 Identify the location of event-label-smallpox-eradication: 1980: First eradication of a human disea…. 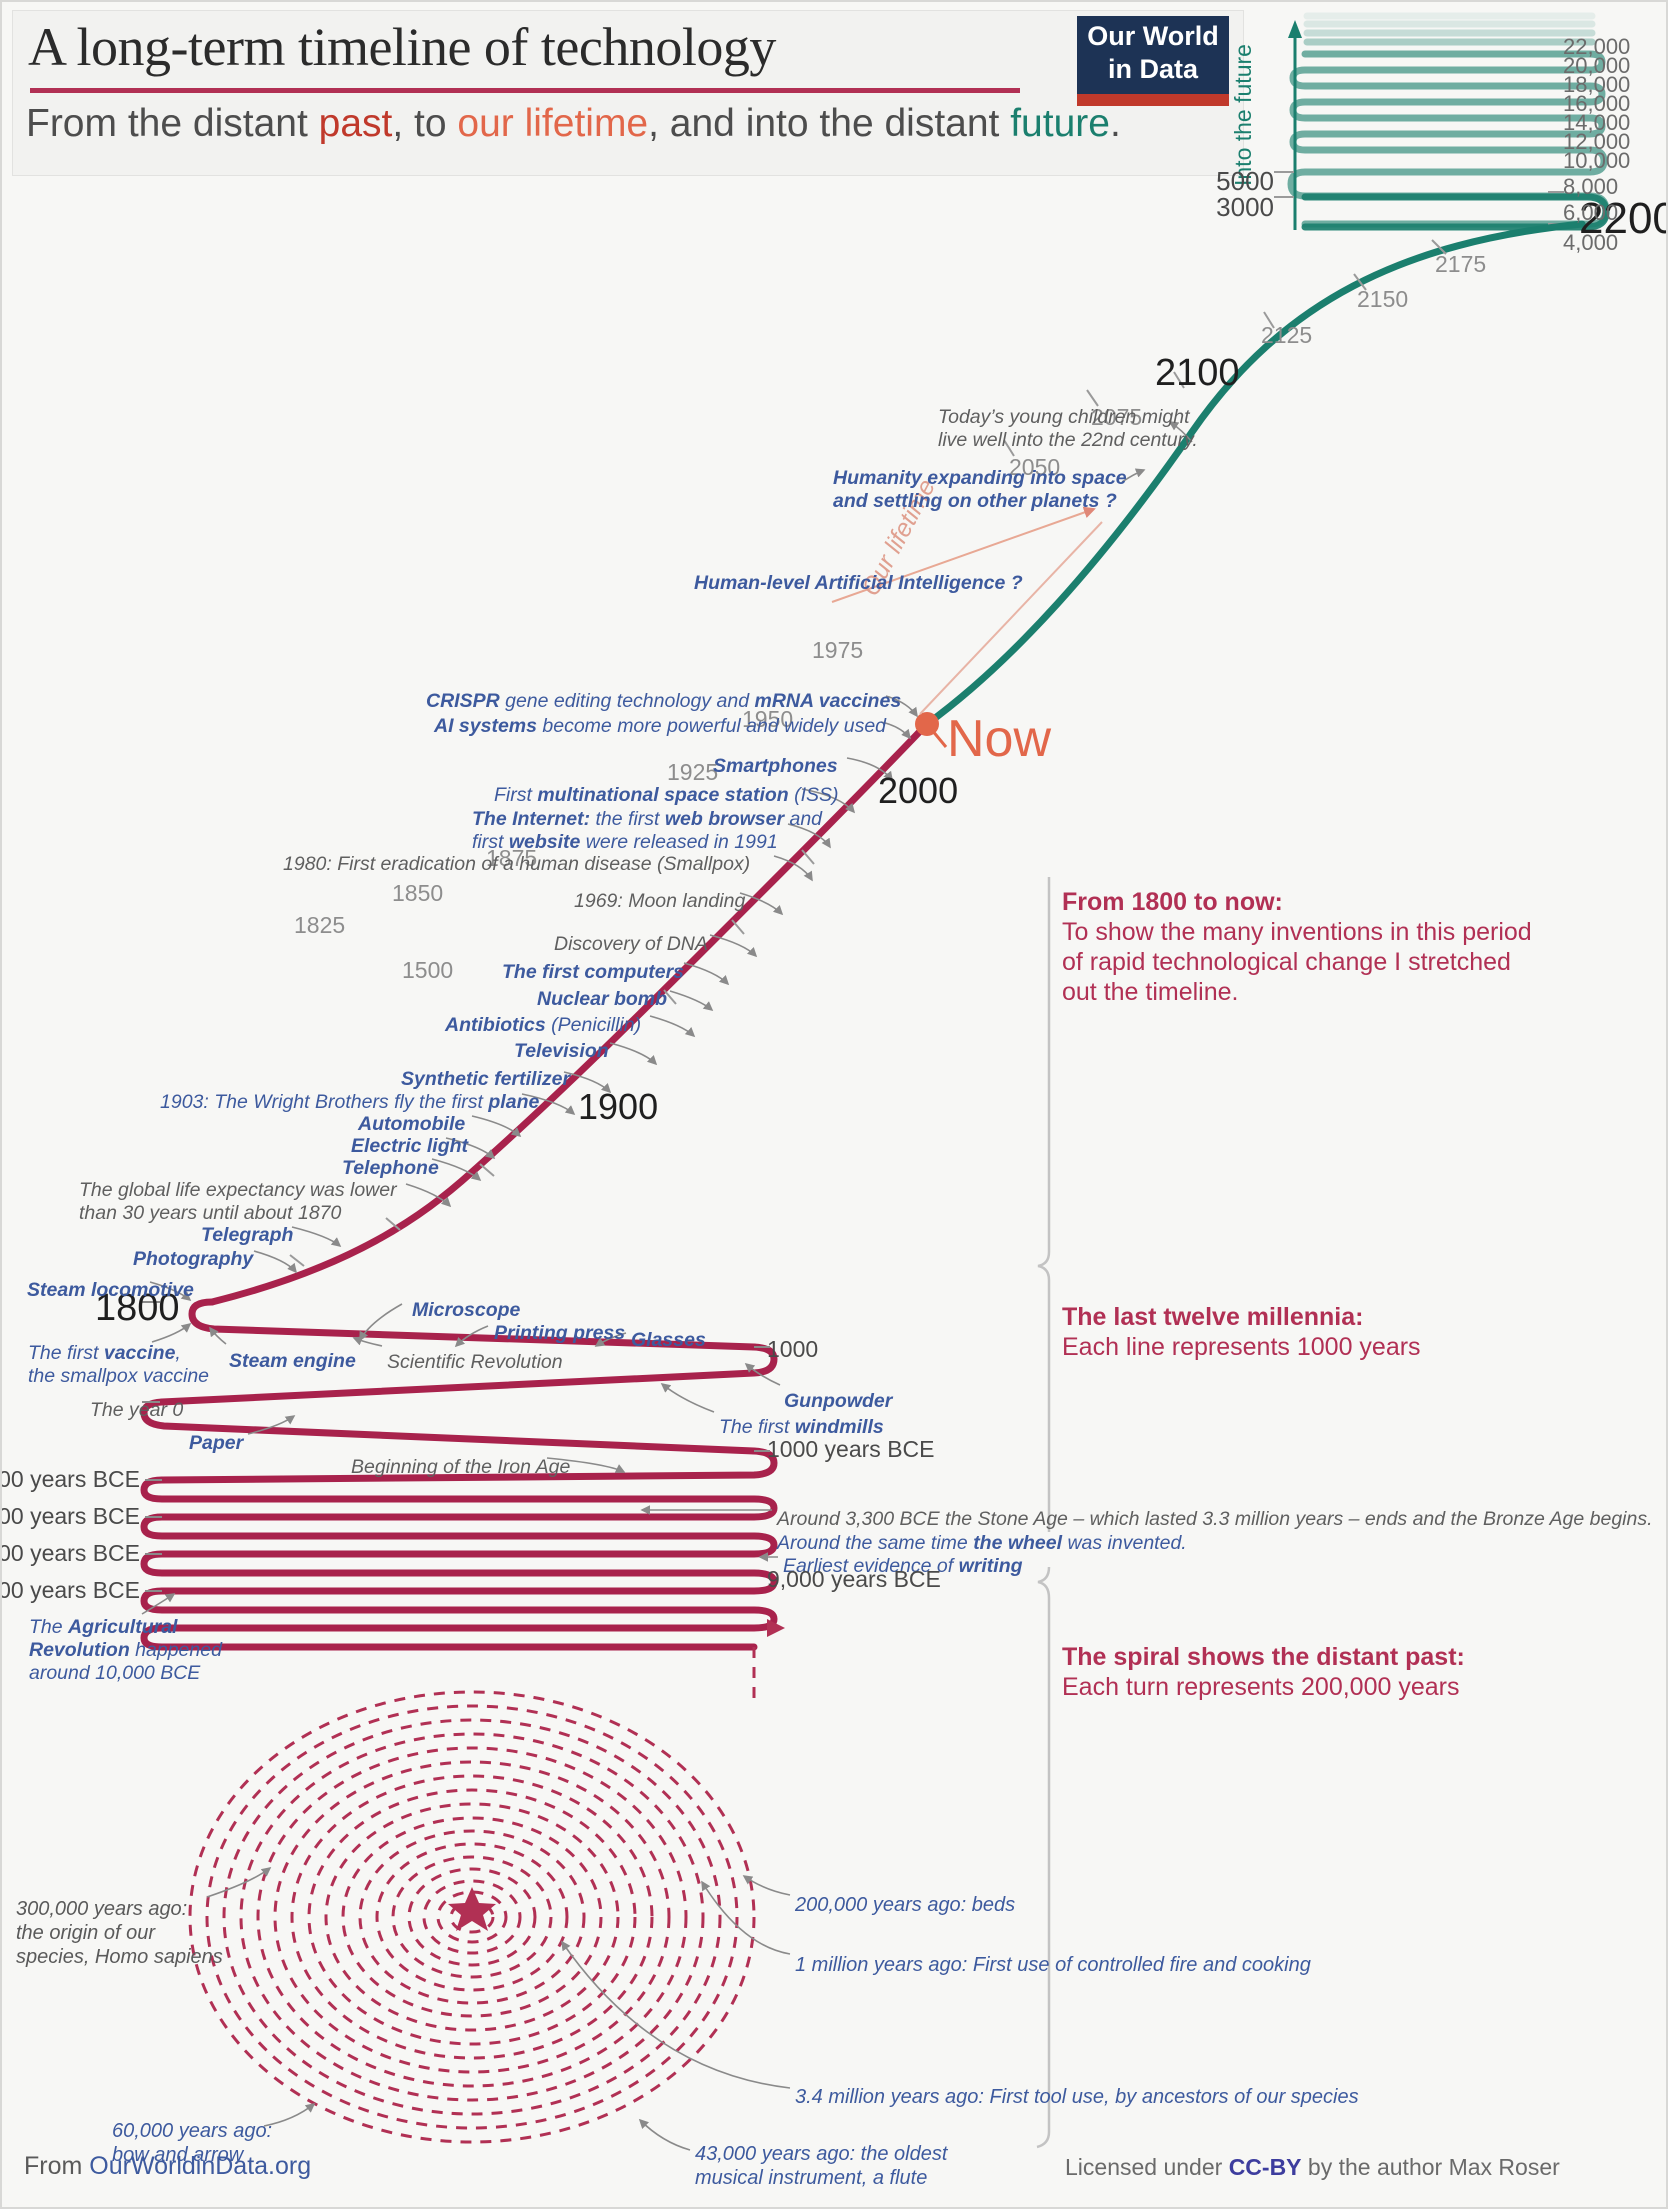
(517, 864).